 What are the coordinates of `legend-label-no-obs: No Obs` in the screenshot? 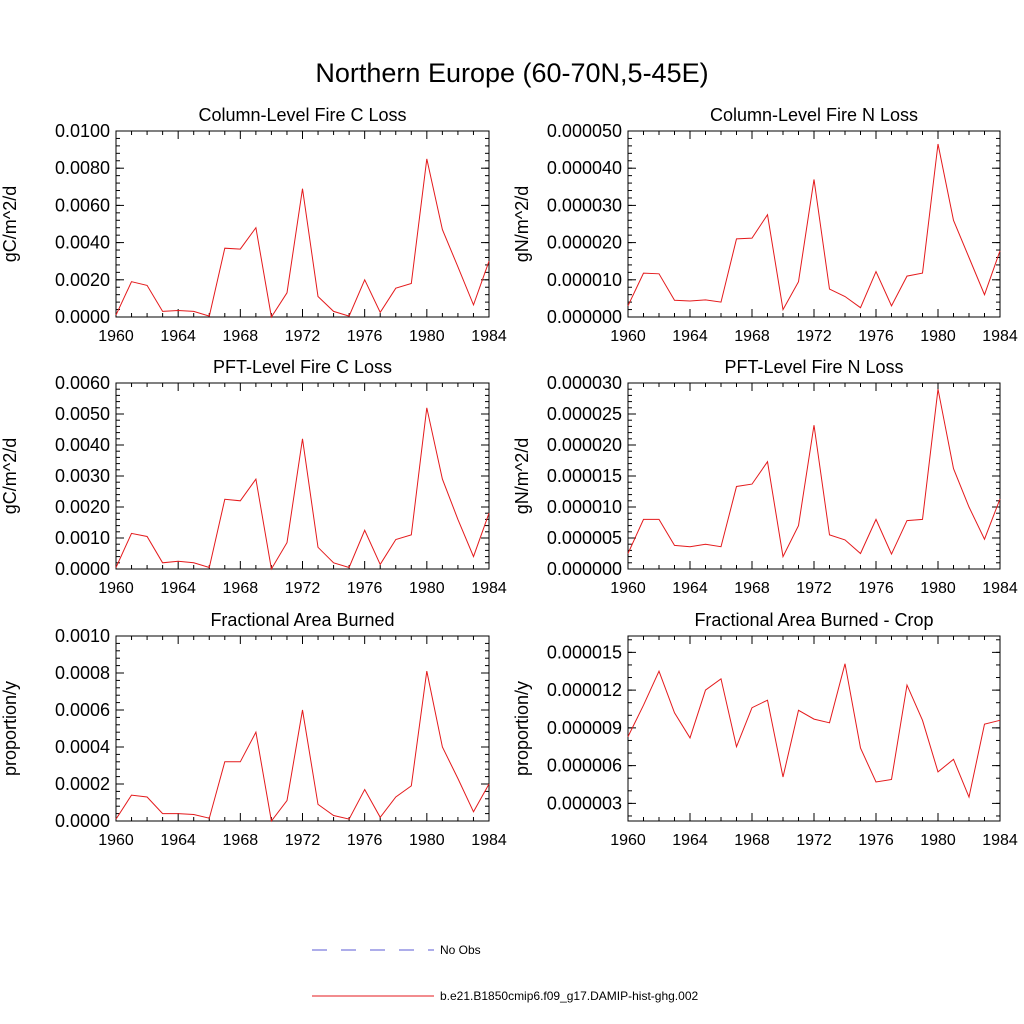 It's located at (460, 950).